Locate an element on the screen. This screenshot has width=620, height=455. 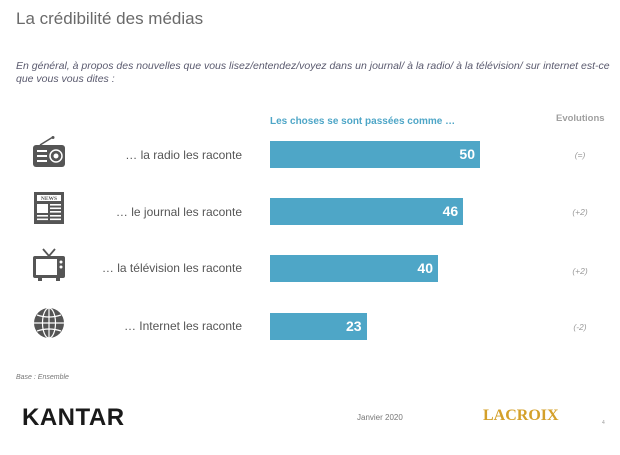
footer-date: Janvier 2020 is located at coordinates (380, 417).